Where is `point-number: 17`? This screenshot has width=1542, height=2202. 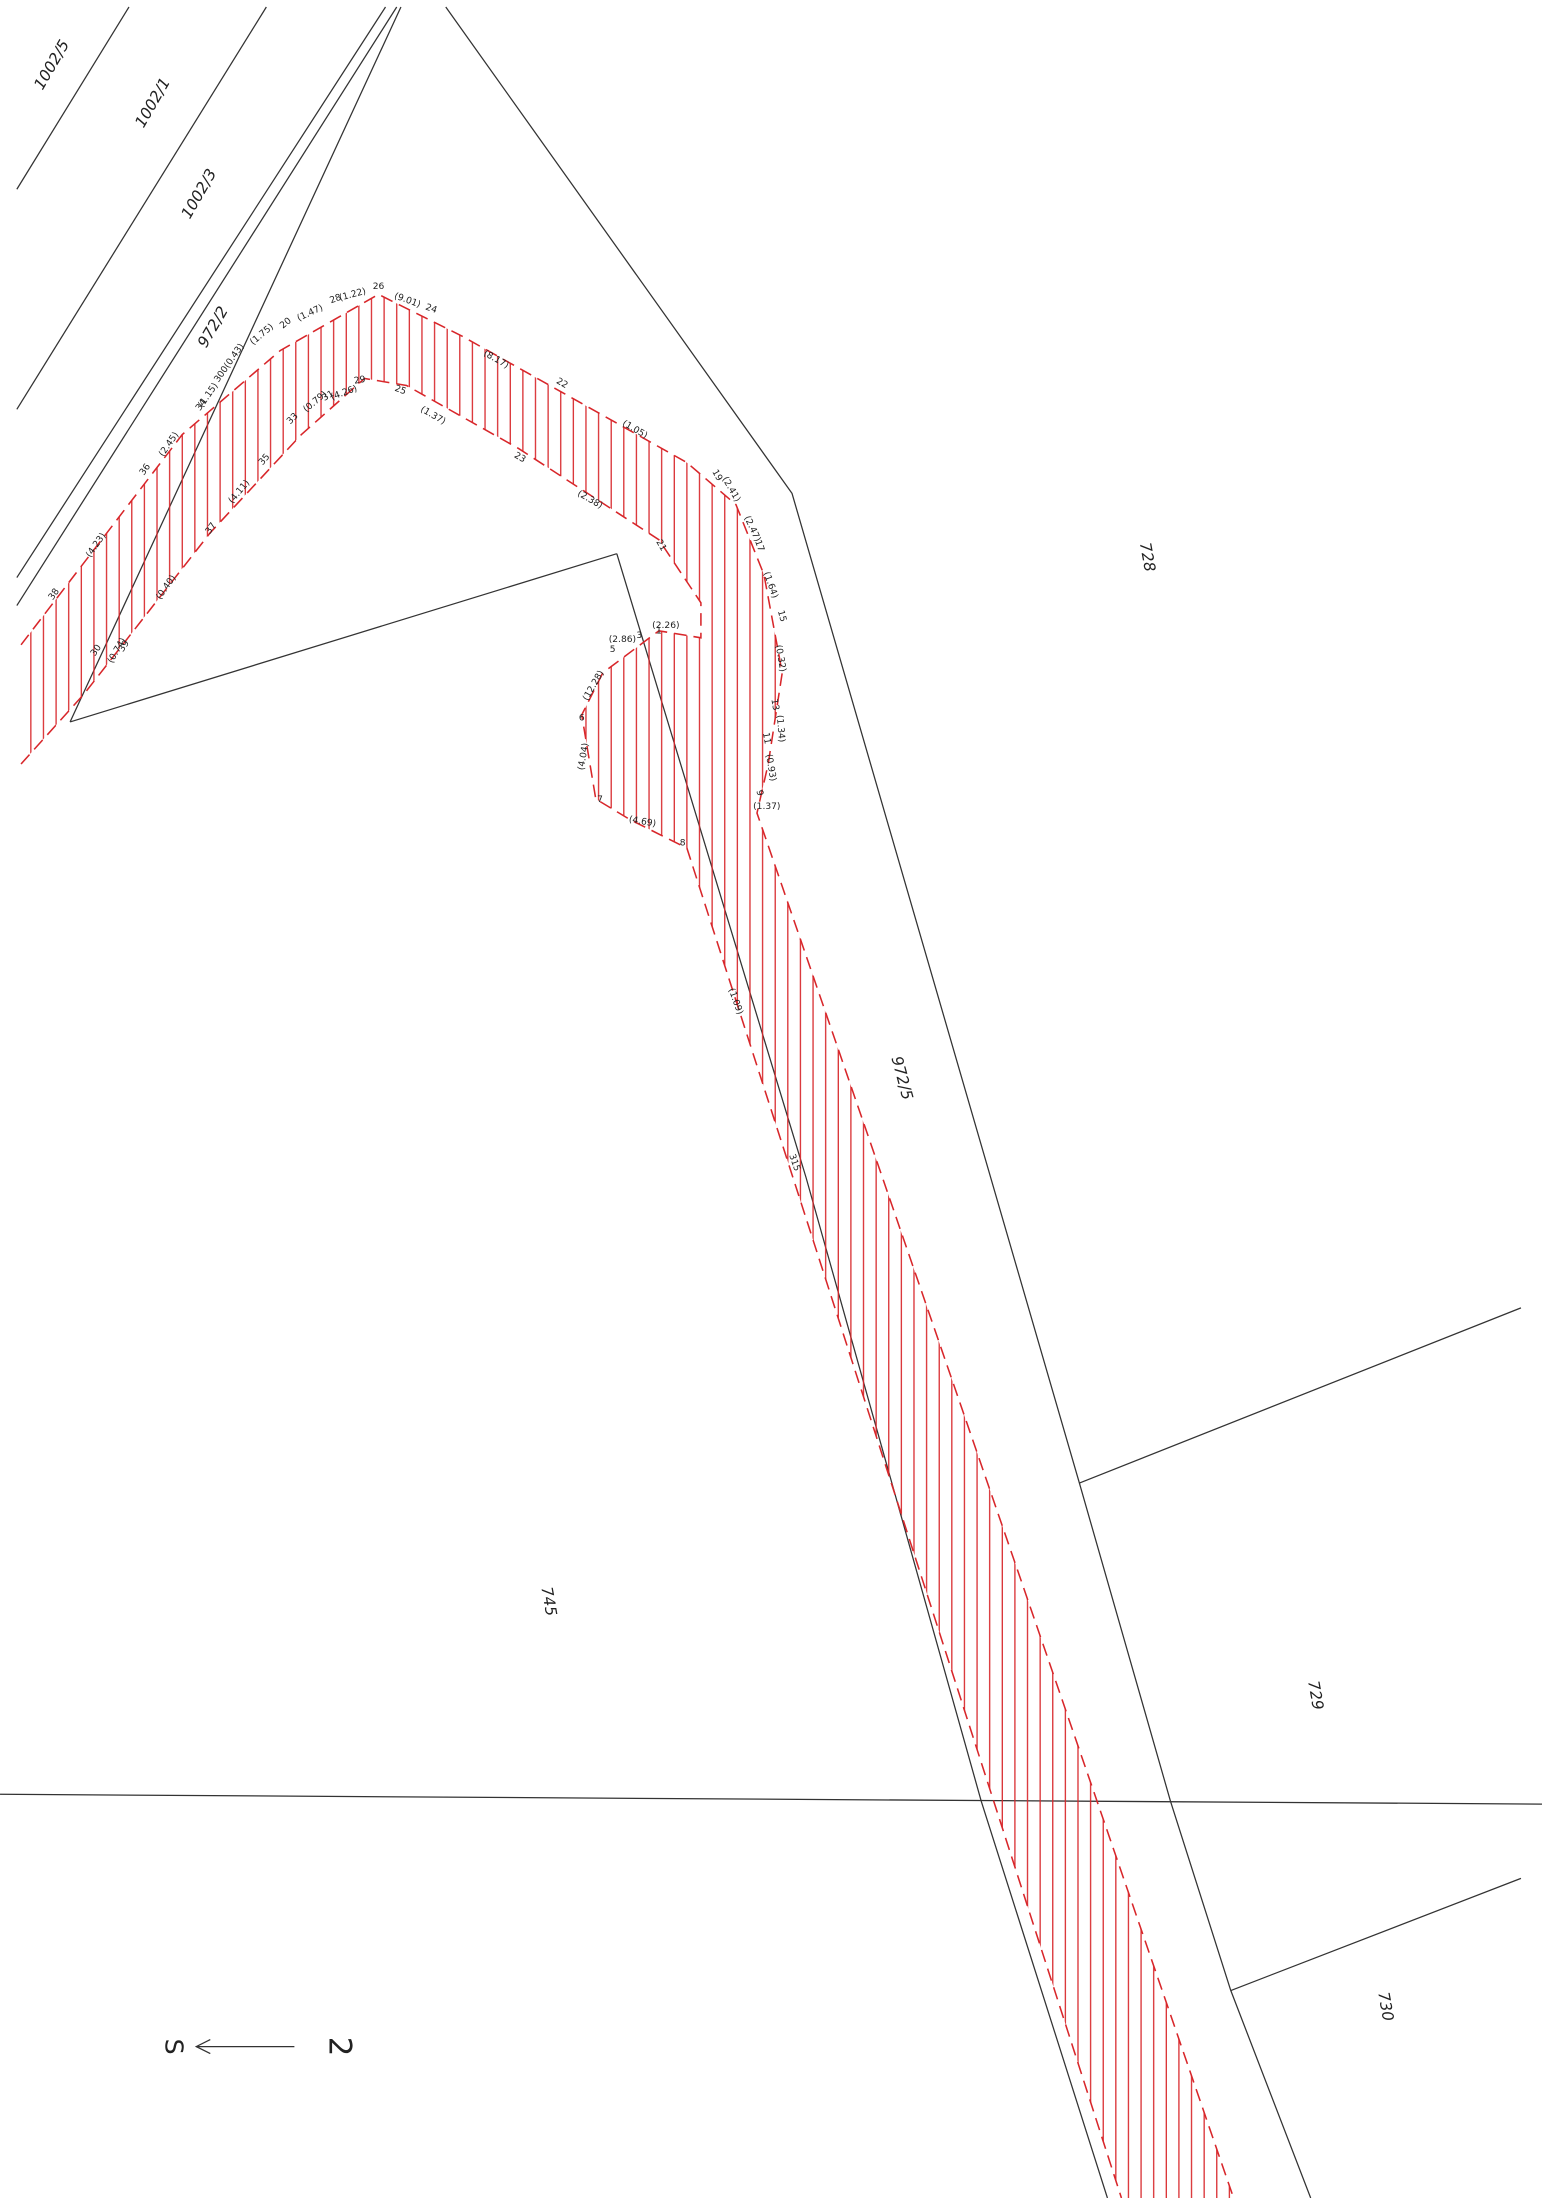 point-number: 17 is located at coordinates (758, 546).